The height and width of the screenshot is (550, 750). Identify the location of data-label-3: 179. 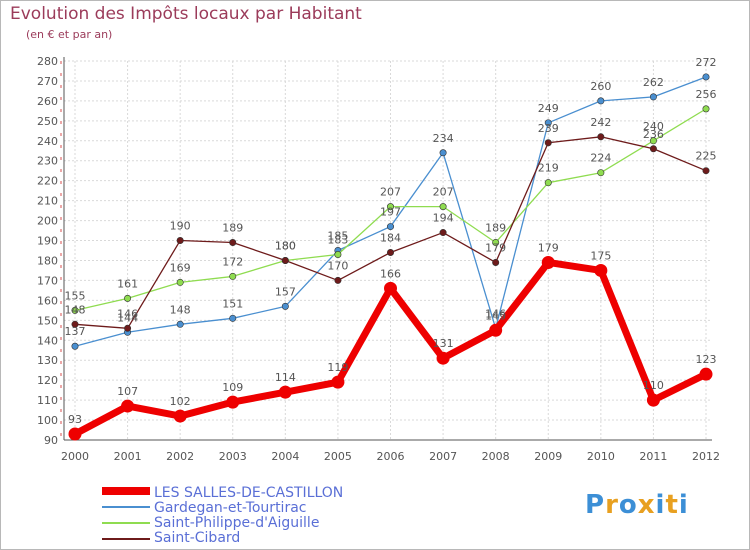
(495, 247).